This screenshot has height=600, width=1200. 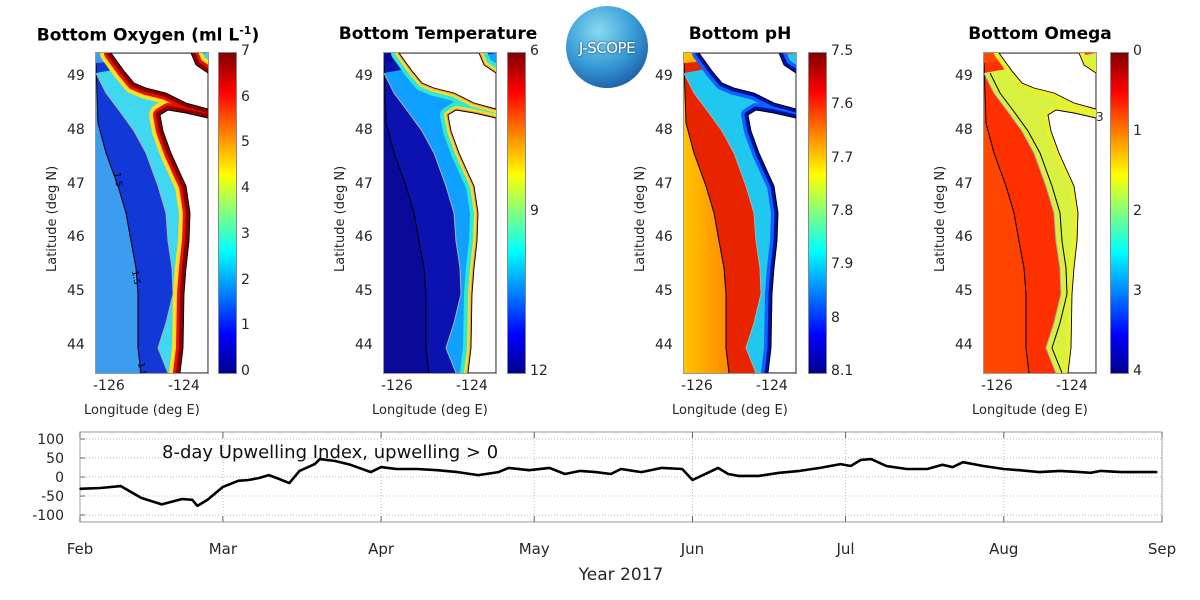 I want to click on contour-line, so click(x=1028, y=223).